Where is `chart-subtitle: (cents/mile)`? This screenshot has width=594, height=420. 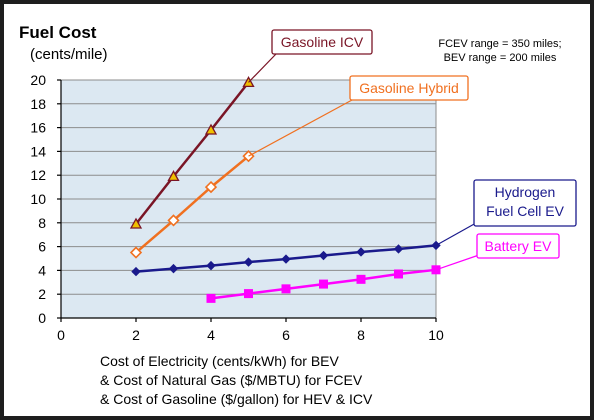 chart-subtitle: (cents/mile) is located at coordinates (69, 54).